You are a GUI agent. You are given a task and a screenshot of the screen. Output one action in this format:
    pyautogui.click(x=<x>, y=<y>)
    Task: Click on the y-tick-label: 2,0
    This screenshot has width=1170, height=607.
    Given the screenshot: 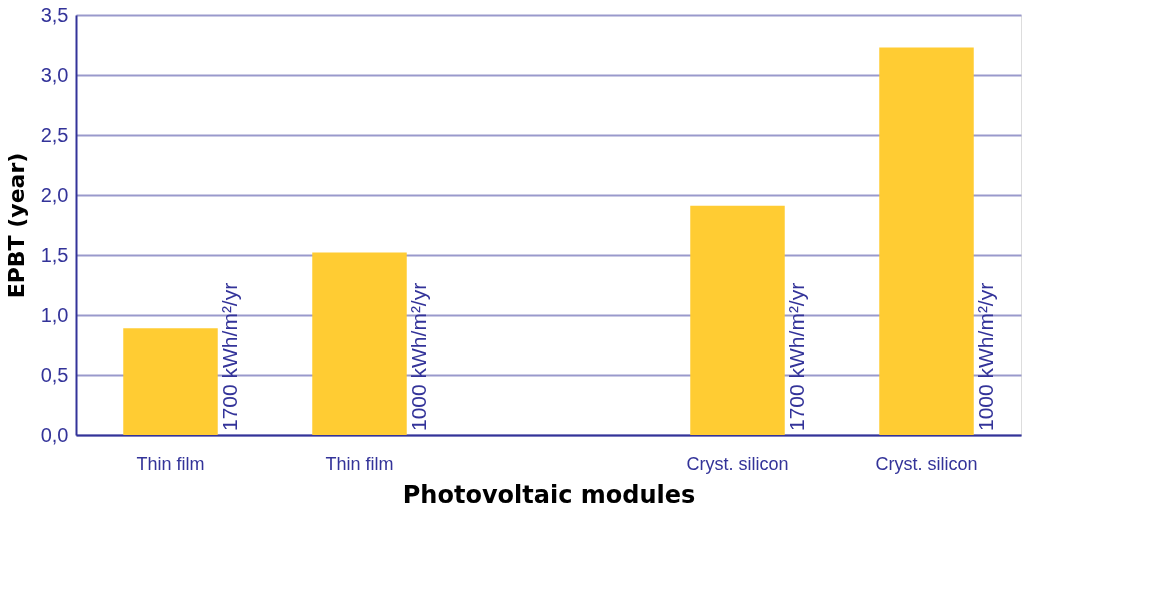 What is the action you would take?
    pyautogui.click(x=54, y=194)
    